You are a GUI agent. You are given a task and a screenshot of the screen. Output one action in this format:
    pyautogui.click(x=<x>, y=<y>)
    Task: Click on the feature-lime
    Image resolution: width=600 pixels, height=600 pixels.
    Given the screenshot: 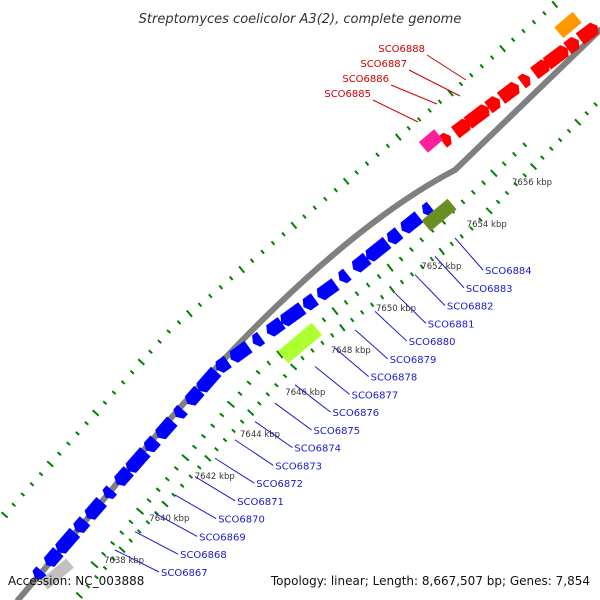 What is the action you would take?
    pyautogui.click(x=300, y=343)
    